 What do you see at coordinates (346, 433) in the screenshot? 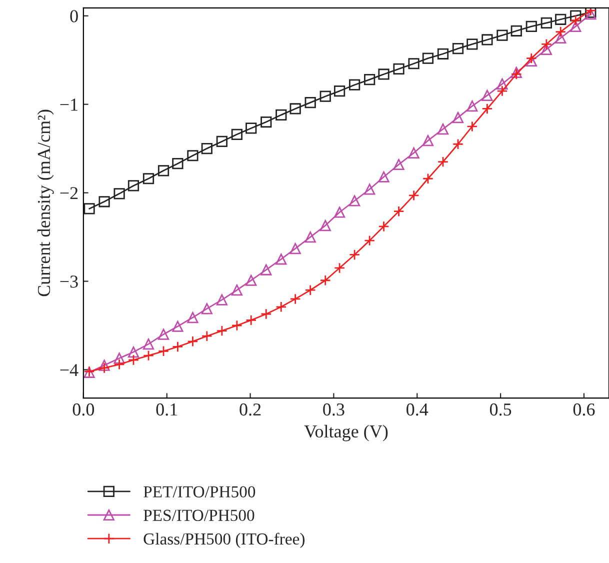
I see `x-axis-title: Voltage (V)` at bounding box center [346, 433].